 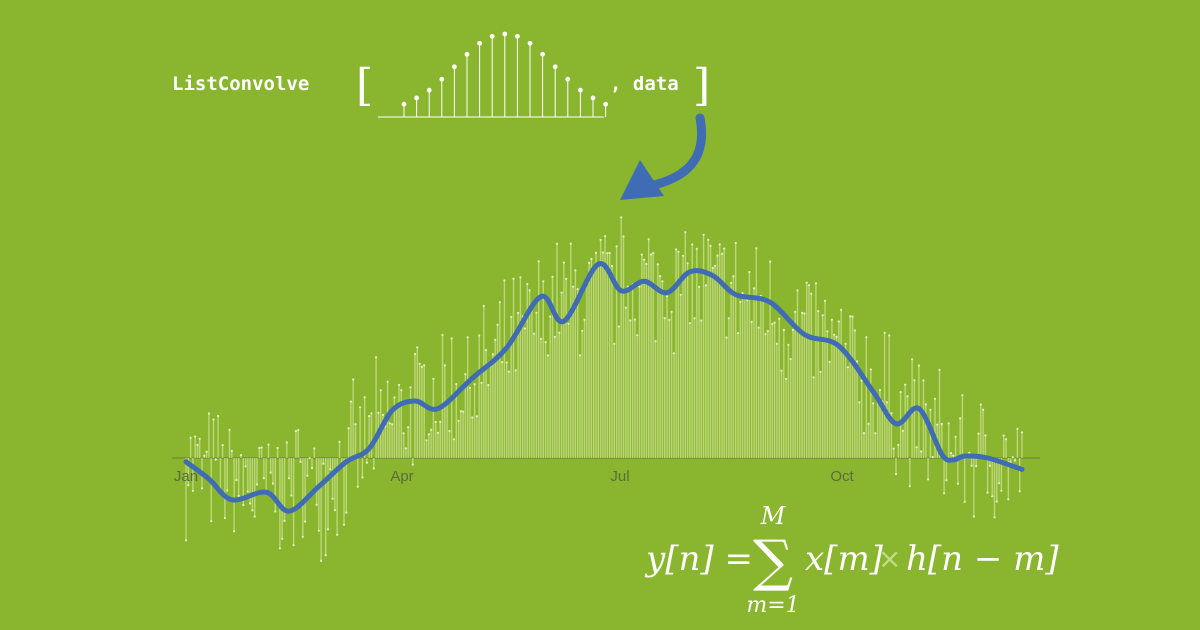 I want to click on tick-label-apr: Apr, so click(x=401, y=476).